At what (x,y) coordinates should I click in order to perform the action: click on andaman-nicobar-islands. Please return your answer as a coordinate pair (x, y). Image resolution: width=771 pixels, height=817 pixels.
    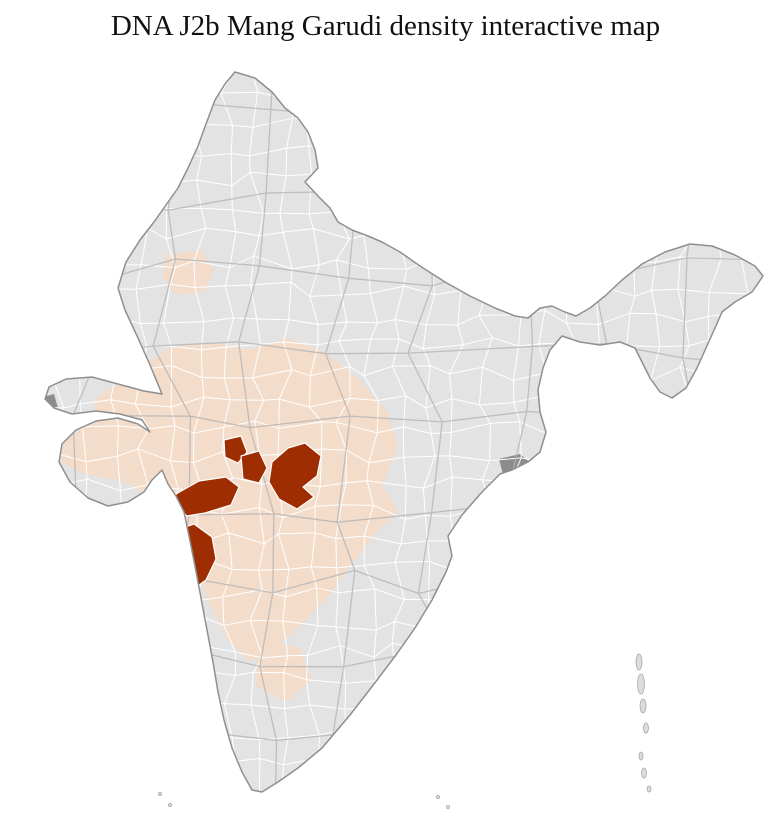
    Looking at the image, I should click on (643, 723).